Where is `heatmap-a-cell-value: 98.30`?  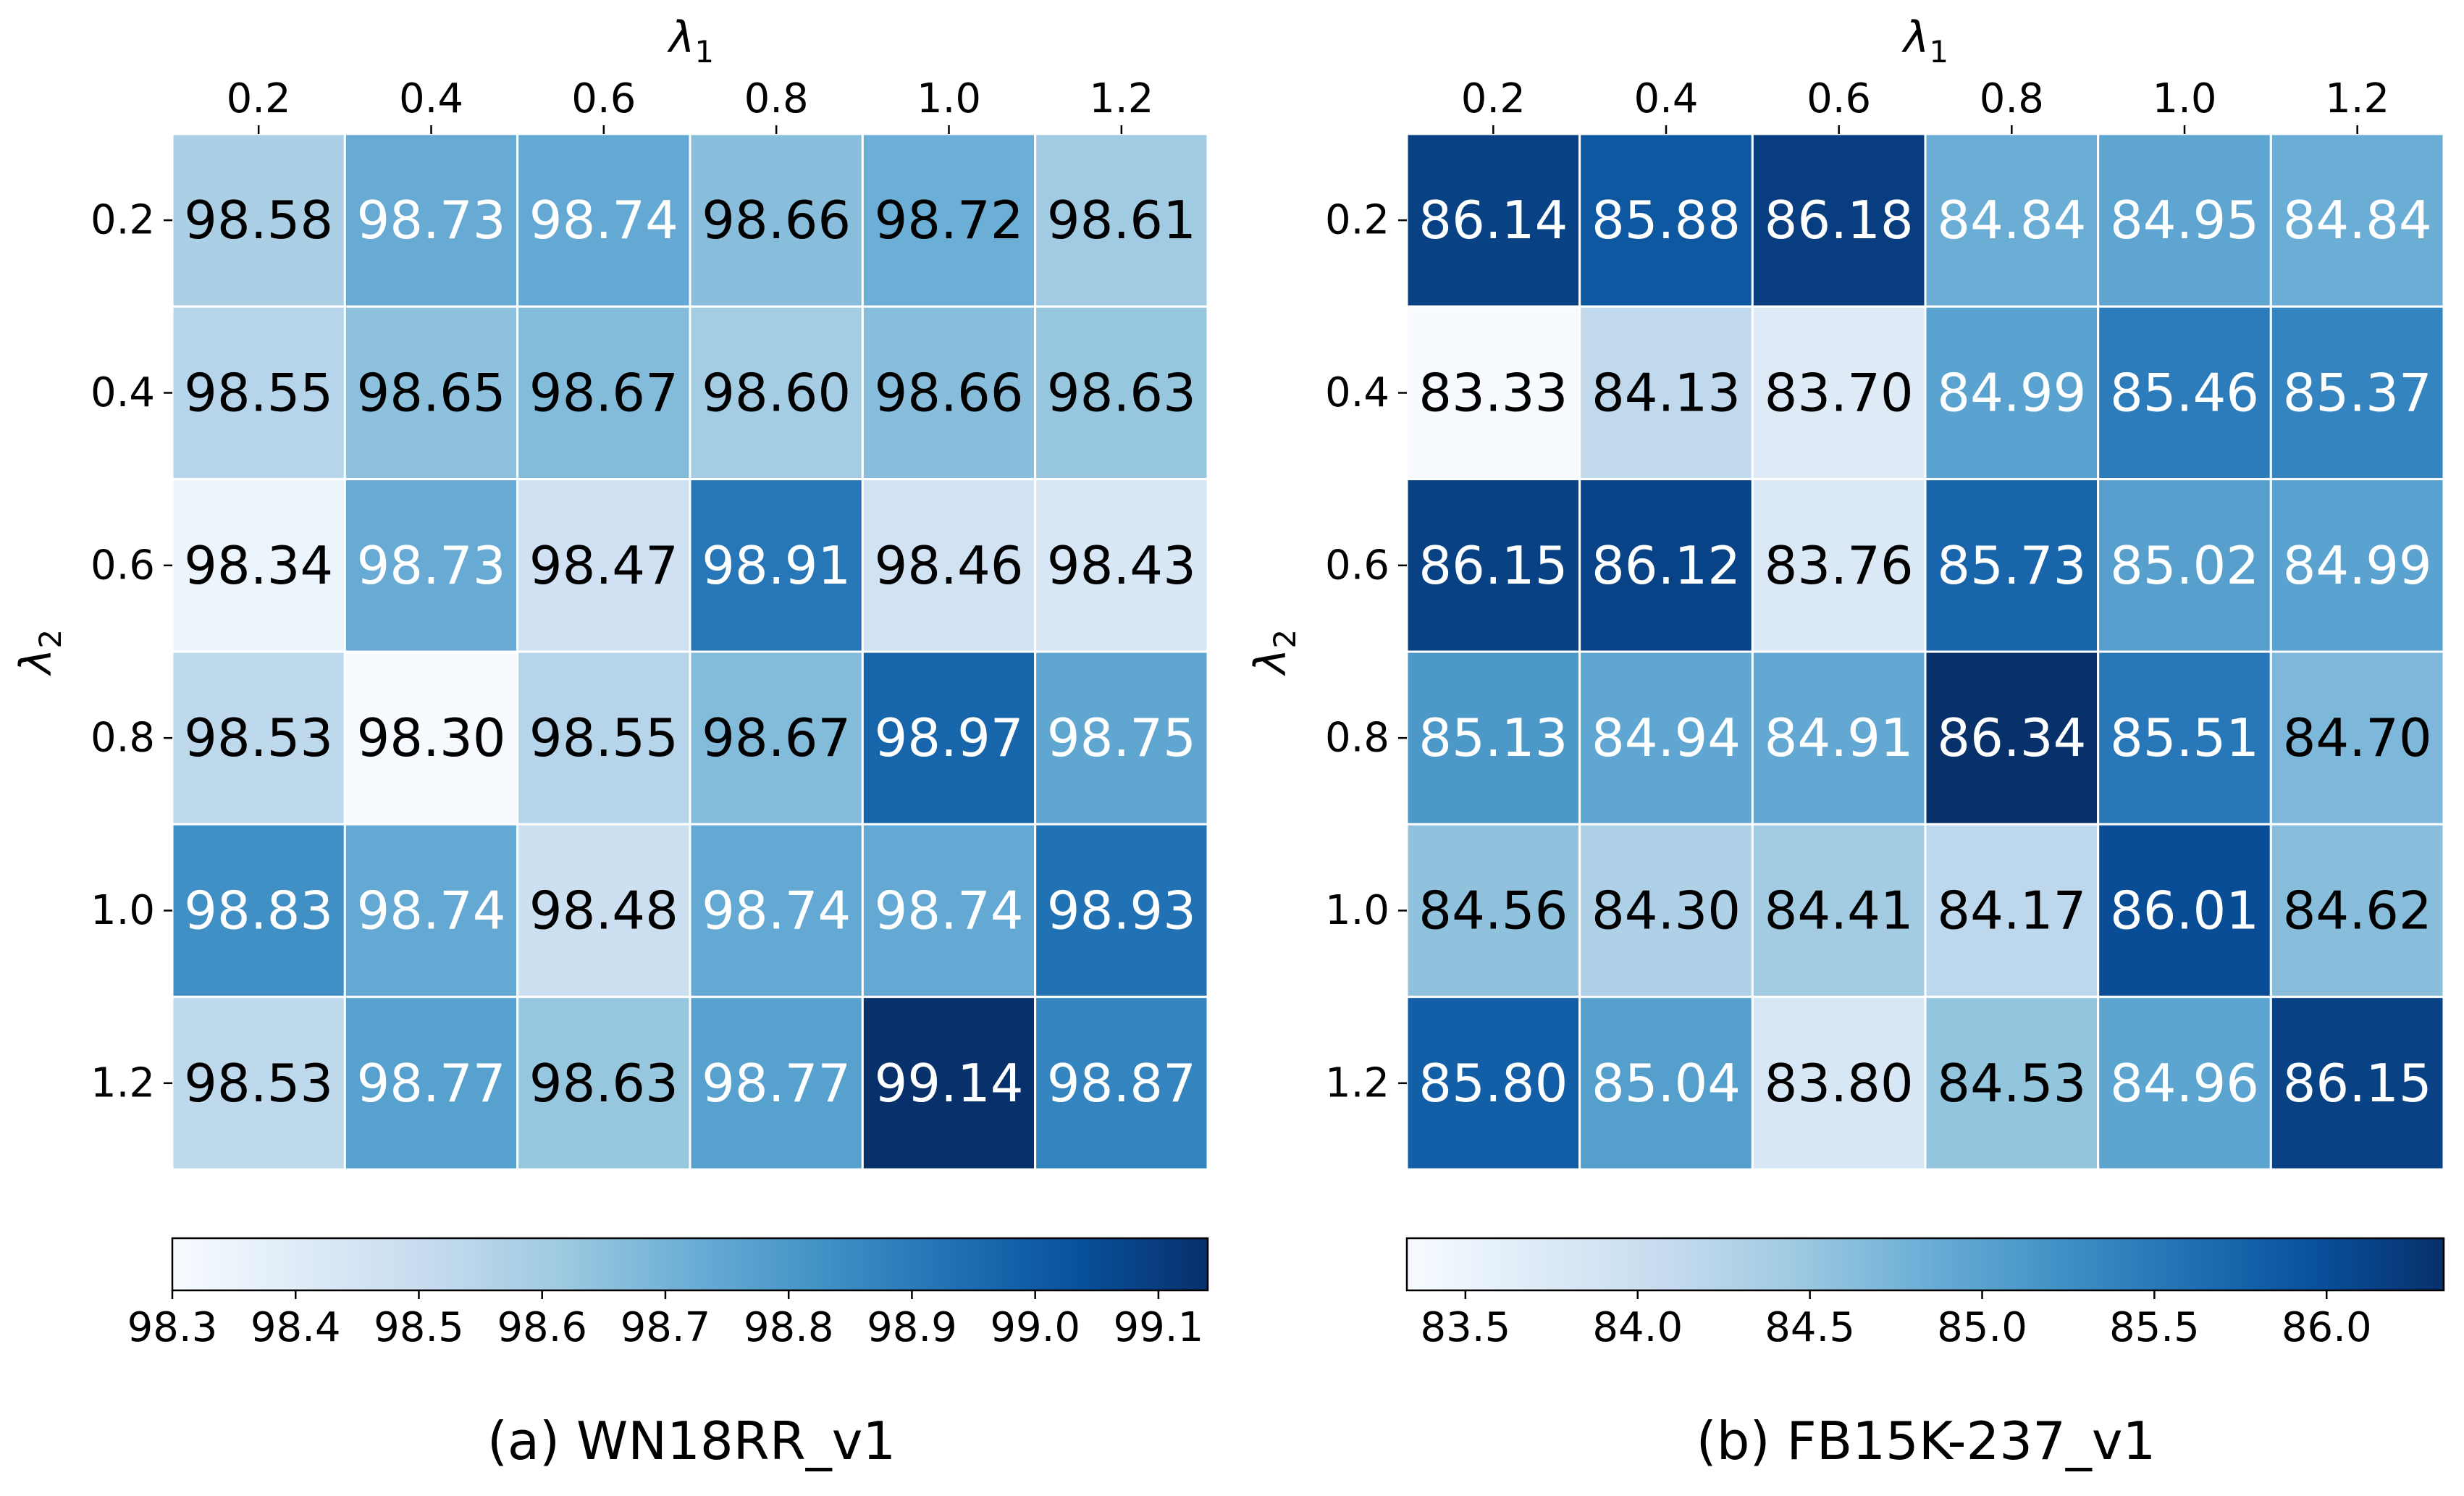
heatmap-a-cell-value: 98.30 is located at coordinates (431, 738).